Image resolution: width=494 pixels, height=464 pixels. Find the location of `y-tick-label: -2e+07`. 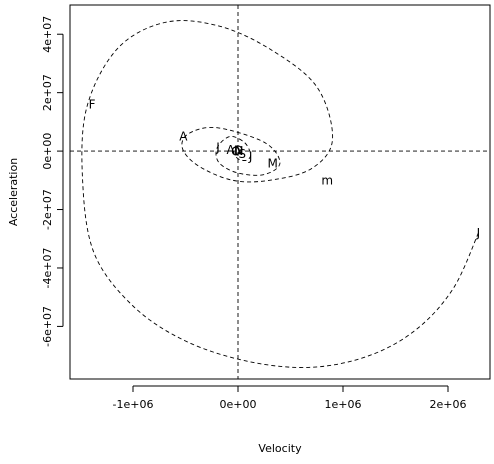

y-tick-label: -2e+07 is located at coordinates (47, 209).